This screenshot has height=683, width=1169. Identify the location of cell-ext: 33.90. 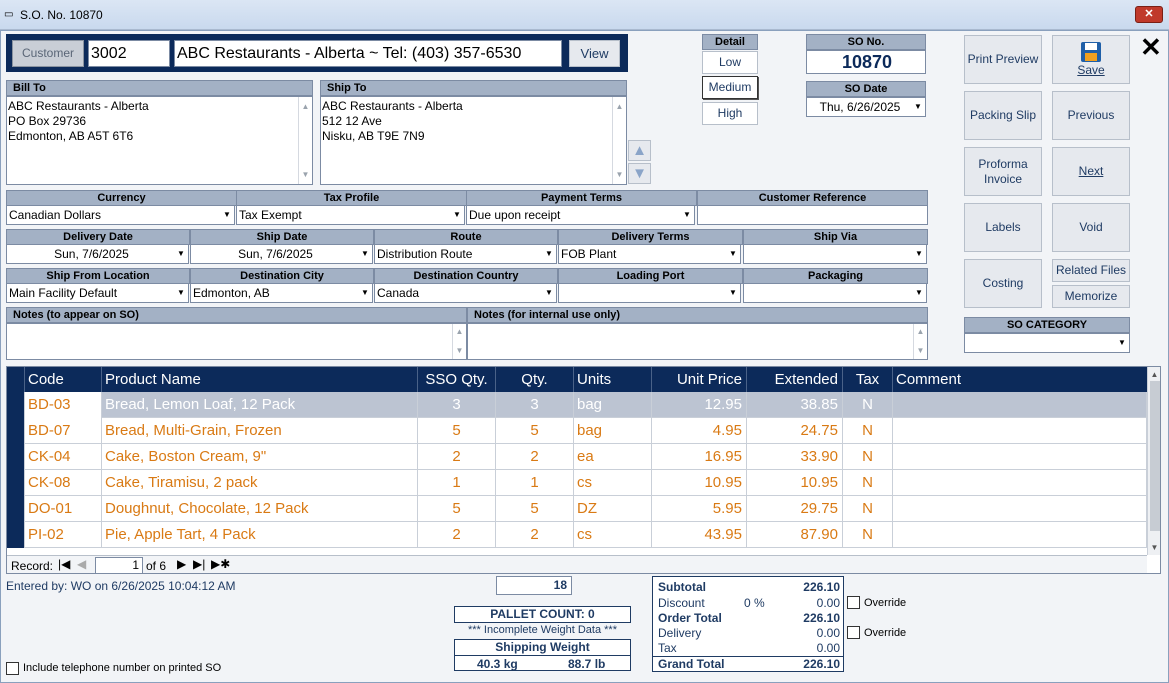
(795, 457).